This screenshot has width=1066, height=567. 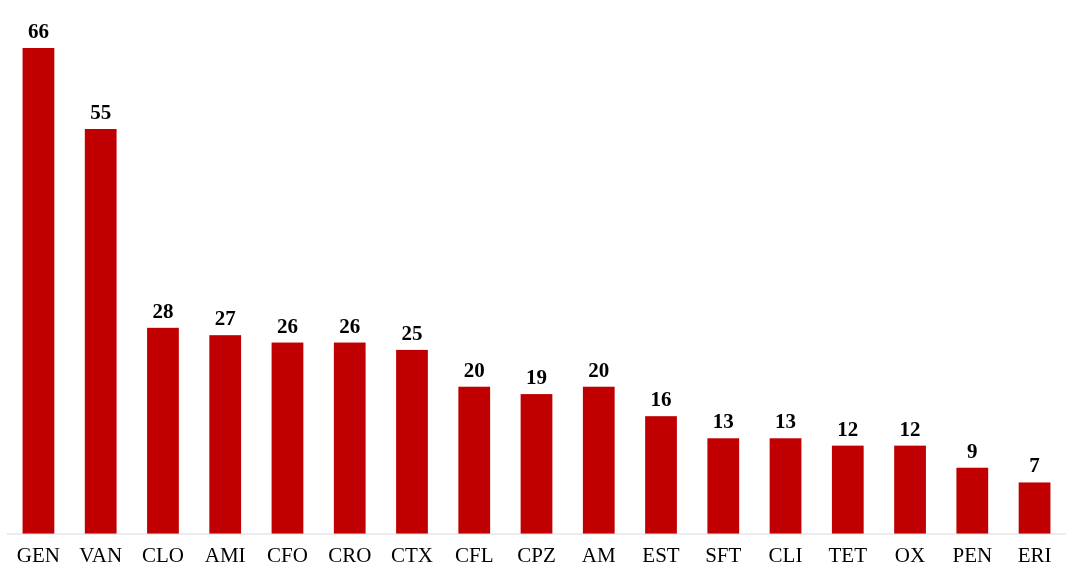 What do you see at coordinates (162, 555) in the screenshot?
I see `x-tick-label: CLO` at bounding box center [162, 555].